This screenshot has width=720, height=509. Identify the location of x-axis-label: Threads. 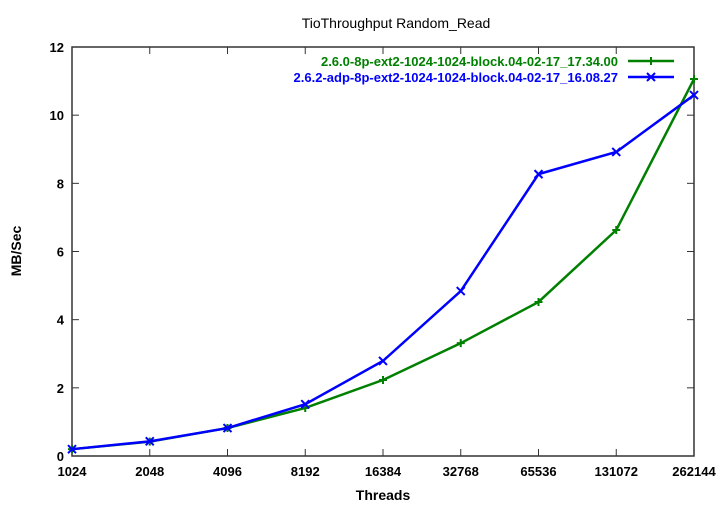
(383, 495).